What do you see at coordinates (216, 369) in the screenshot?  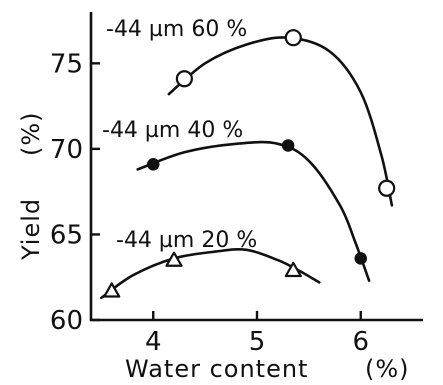 I see `x-axis-title: Water content` at bounding box center [216, 369].